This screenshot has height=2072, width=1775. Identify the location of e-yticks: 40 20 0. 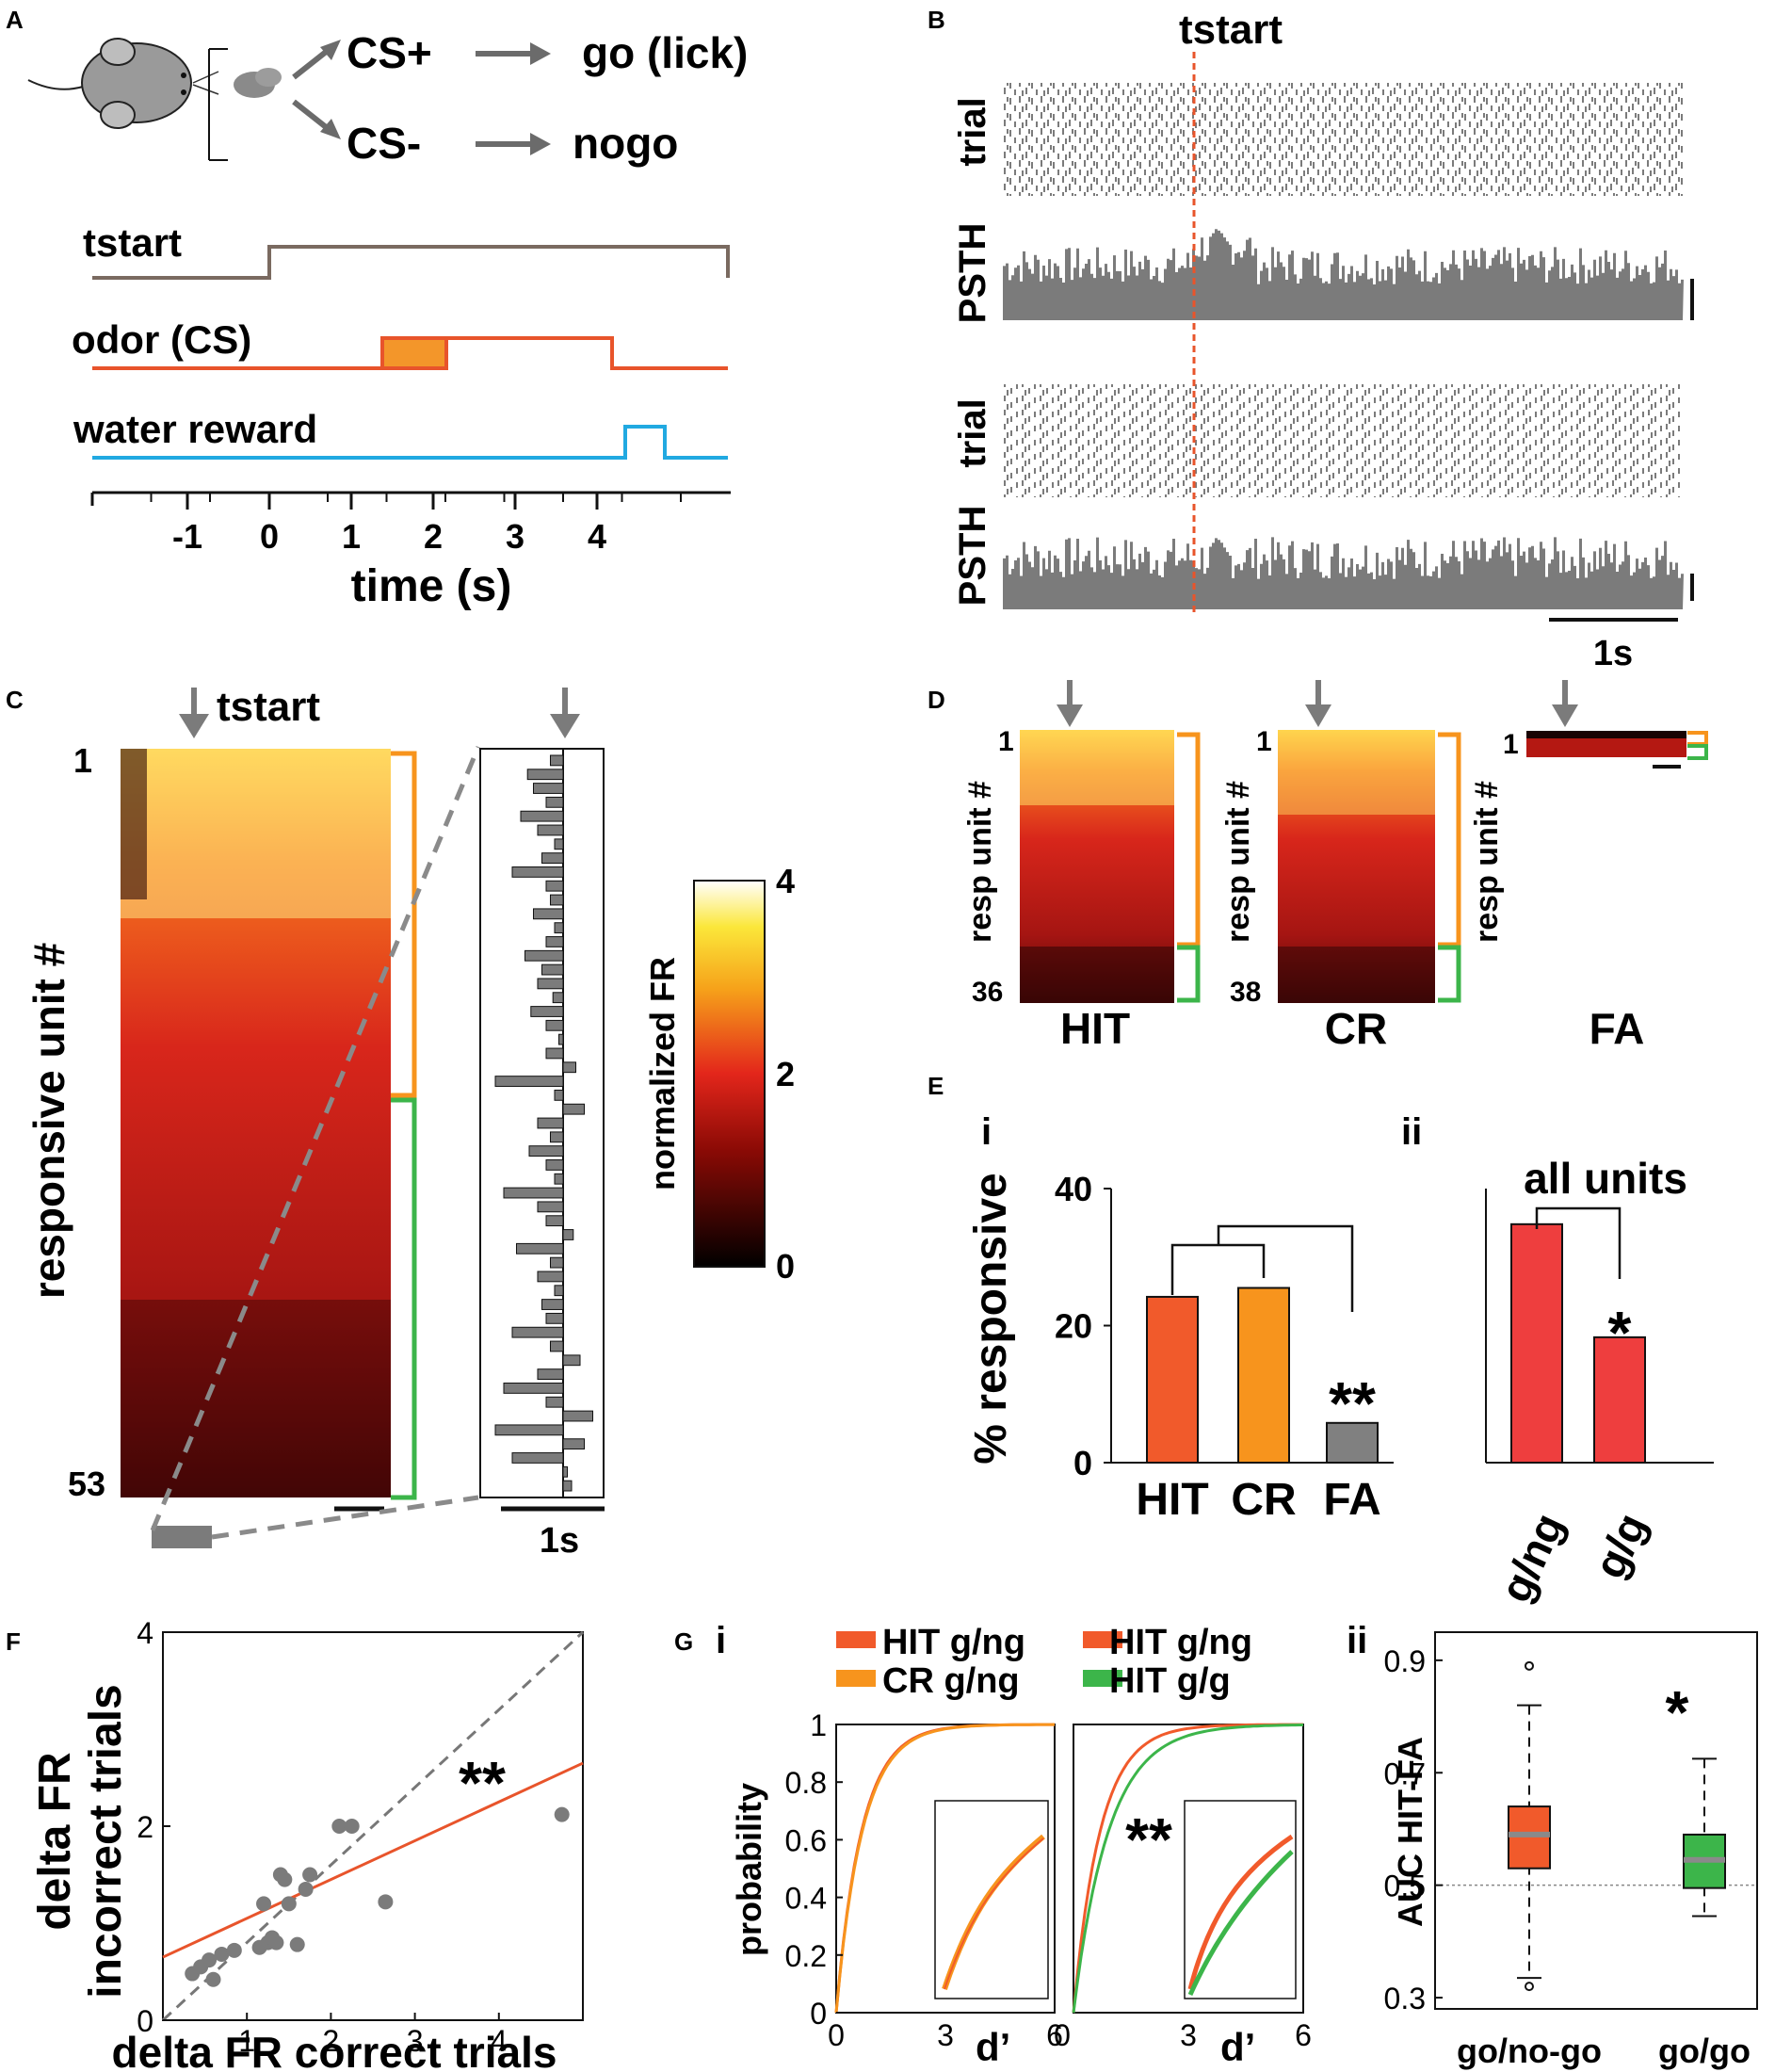
(1083, 1326).